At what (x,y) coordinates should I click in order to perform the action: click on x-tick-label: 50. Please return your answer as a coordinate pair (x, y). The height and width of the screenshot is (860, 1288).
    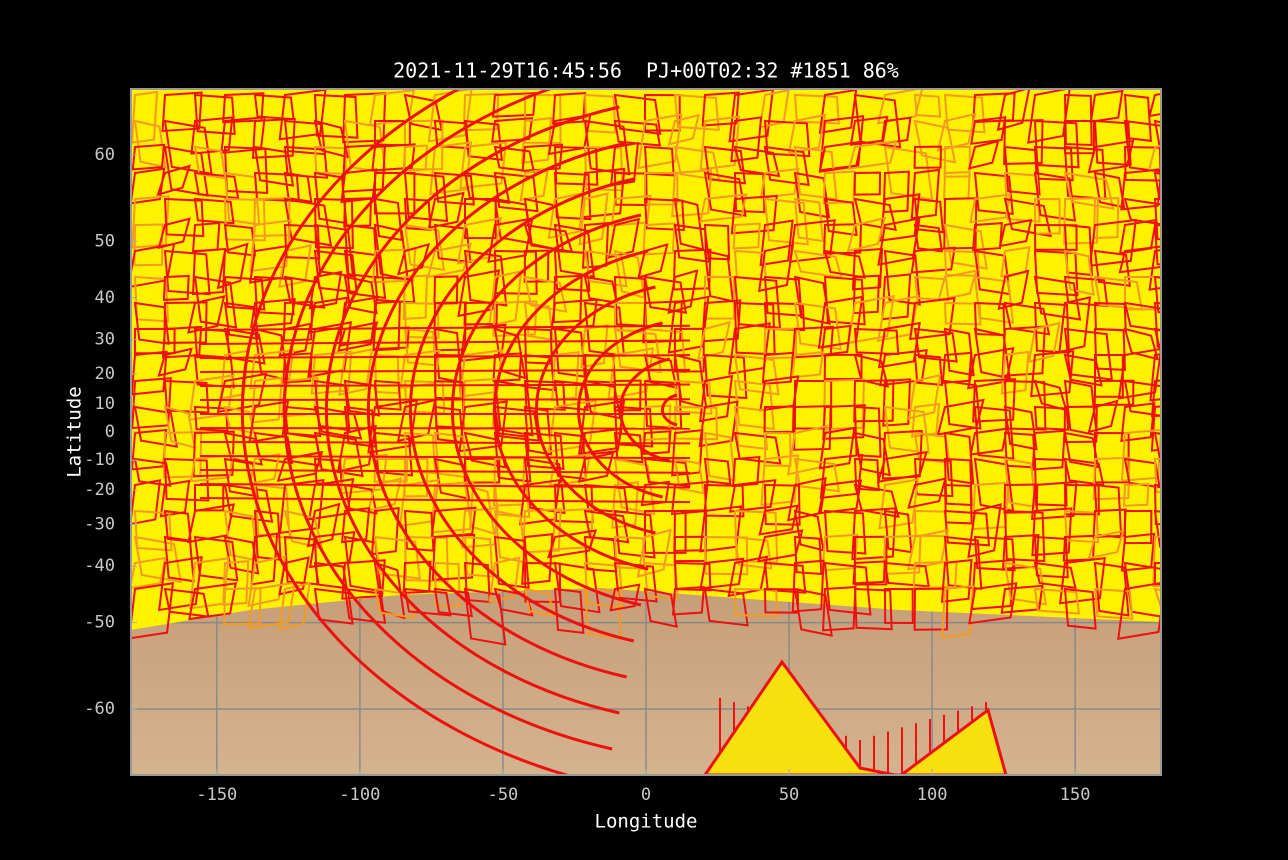
    Looking at the image, I should click on (789, 795).